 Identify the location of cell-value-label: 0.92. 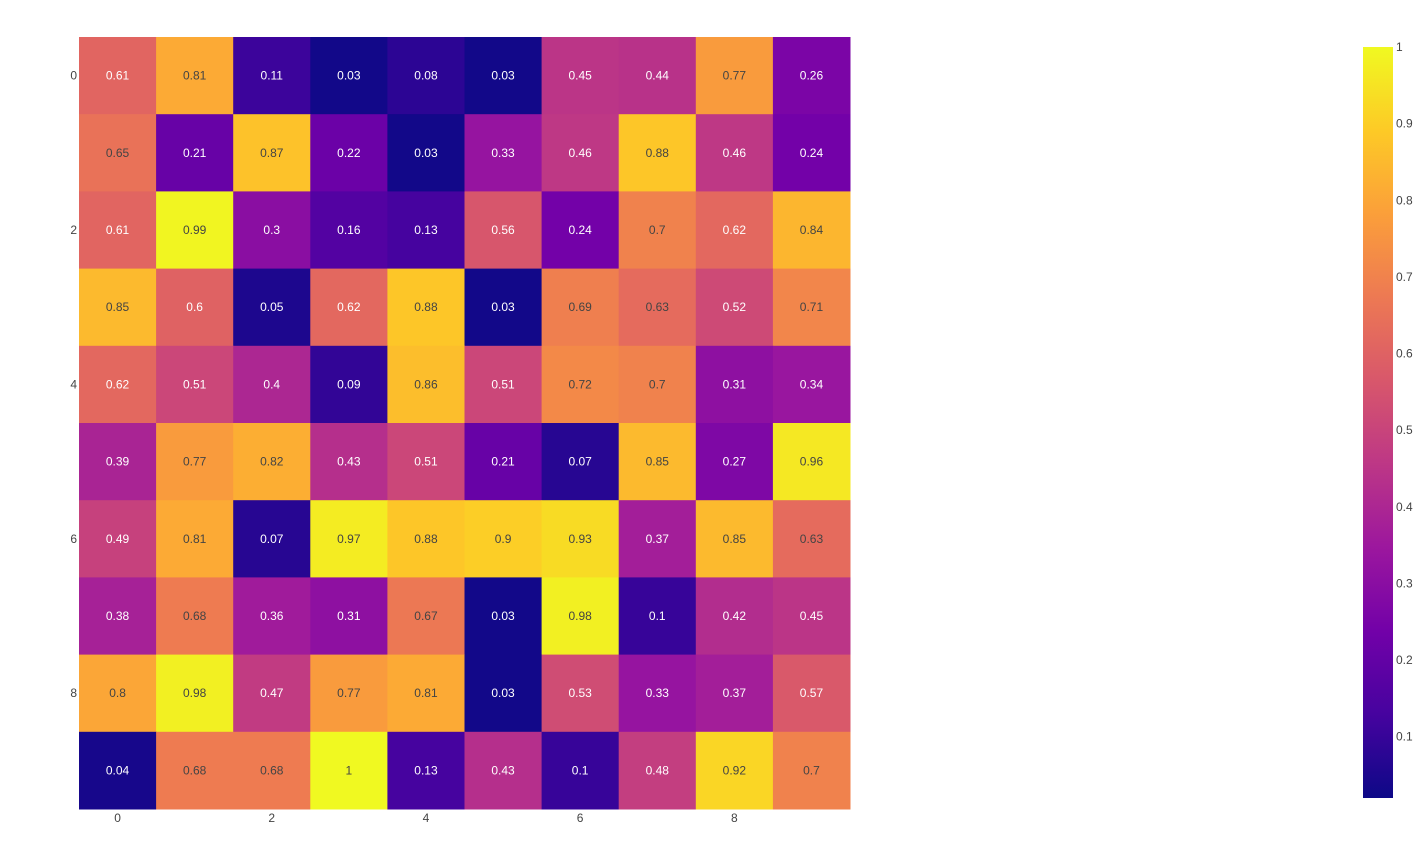
(735, 770).